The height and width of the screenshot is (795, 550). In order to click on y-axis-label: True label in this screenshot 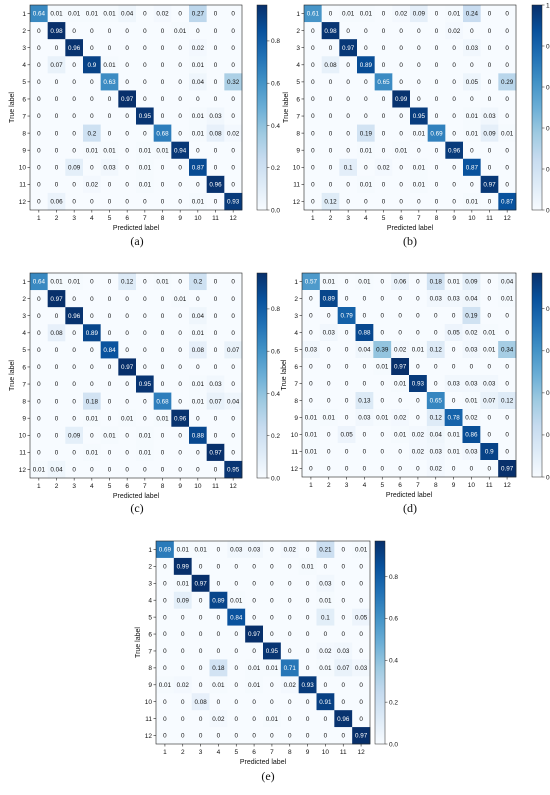, I will do `click(138, 642)`.